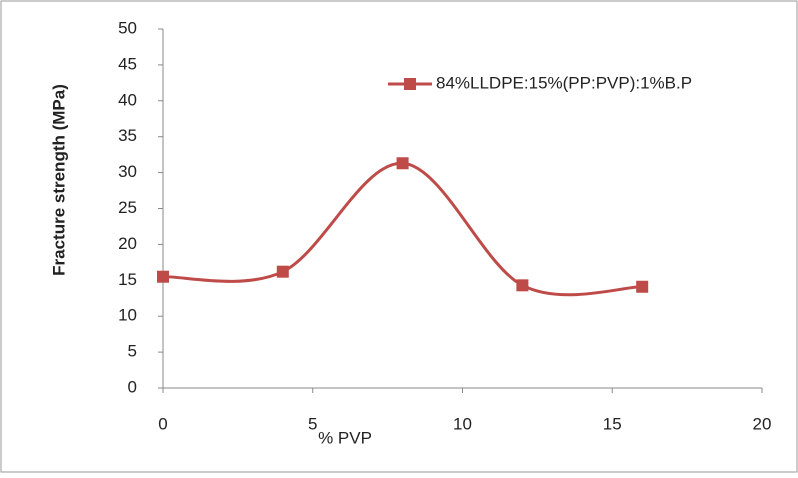 The height and width of the screenshot is (478, 798). I want to click on y-tick-label: 25, so click(127, 207).